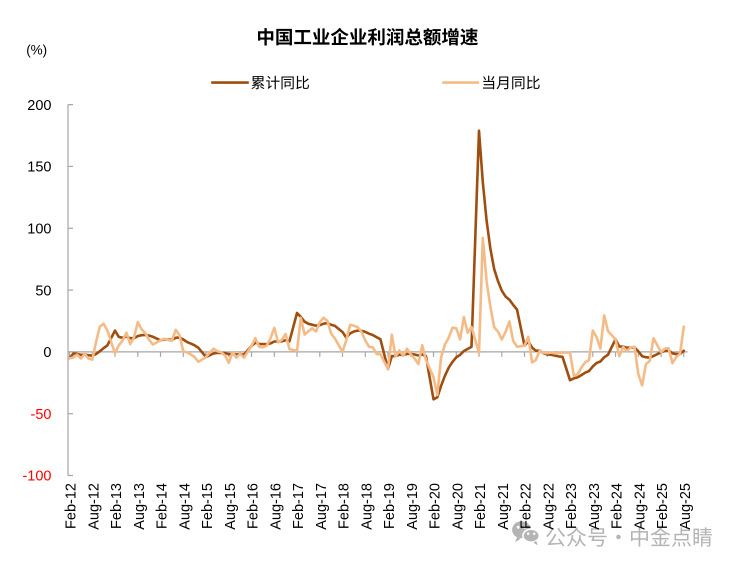 This screenshot has height=567, width=733. Describe the element at coordinates (345, 506) in the screenshot. I see `svg-text: Feb-18` at that location.